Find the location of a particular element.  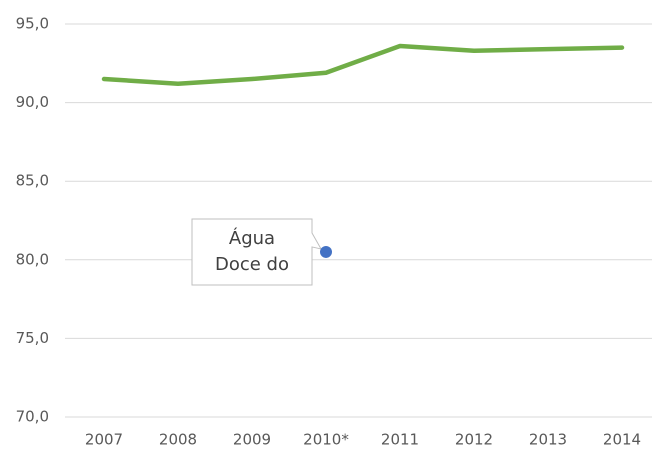

x-tick-label: 2009 is located at coordinates (252, 440).